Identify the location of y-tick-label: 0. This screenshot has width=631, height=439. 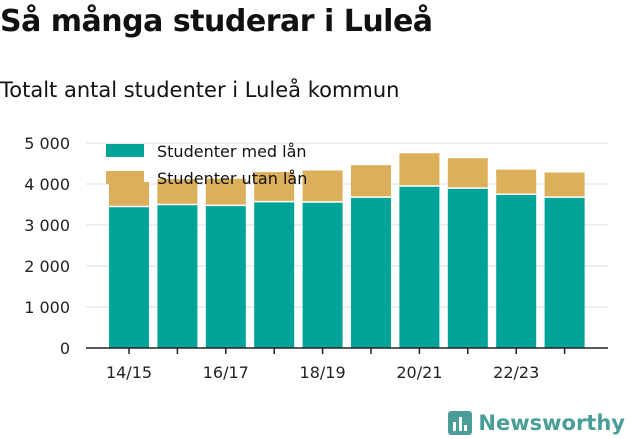
(65, 348).